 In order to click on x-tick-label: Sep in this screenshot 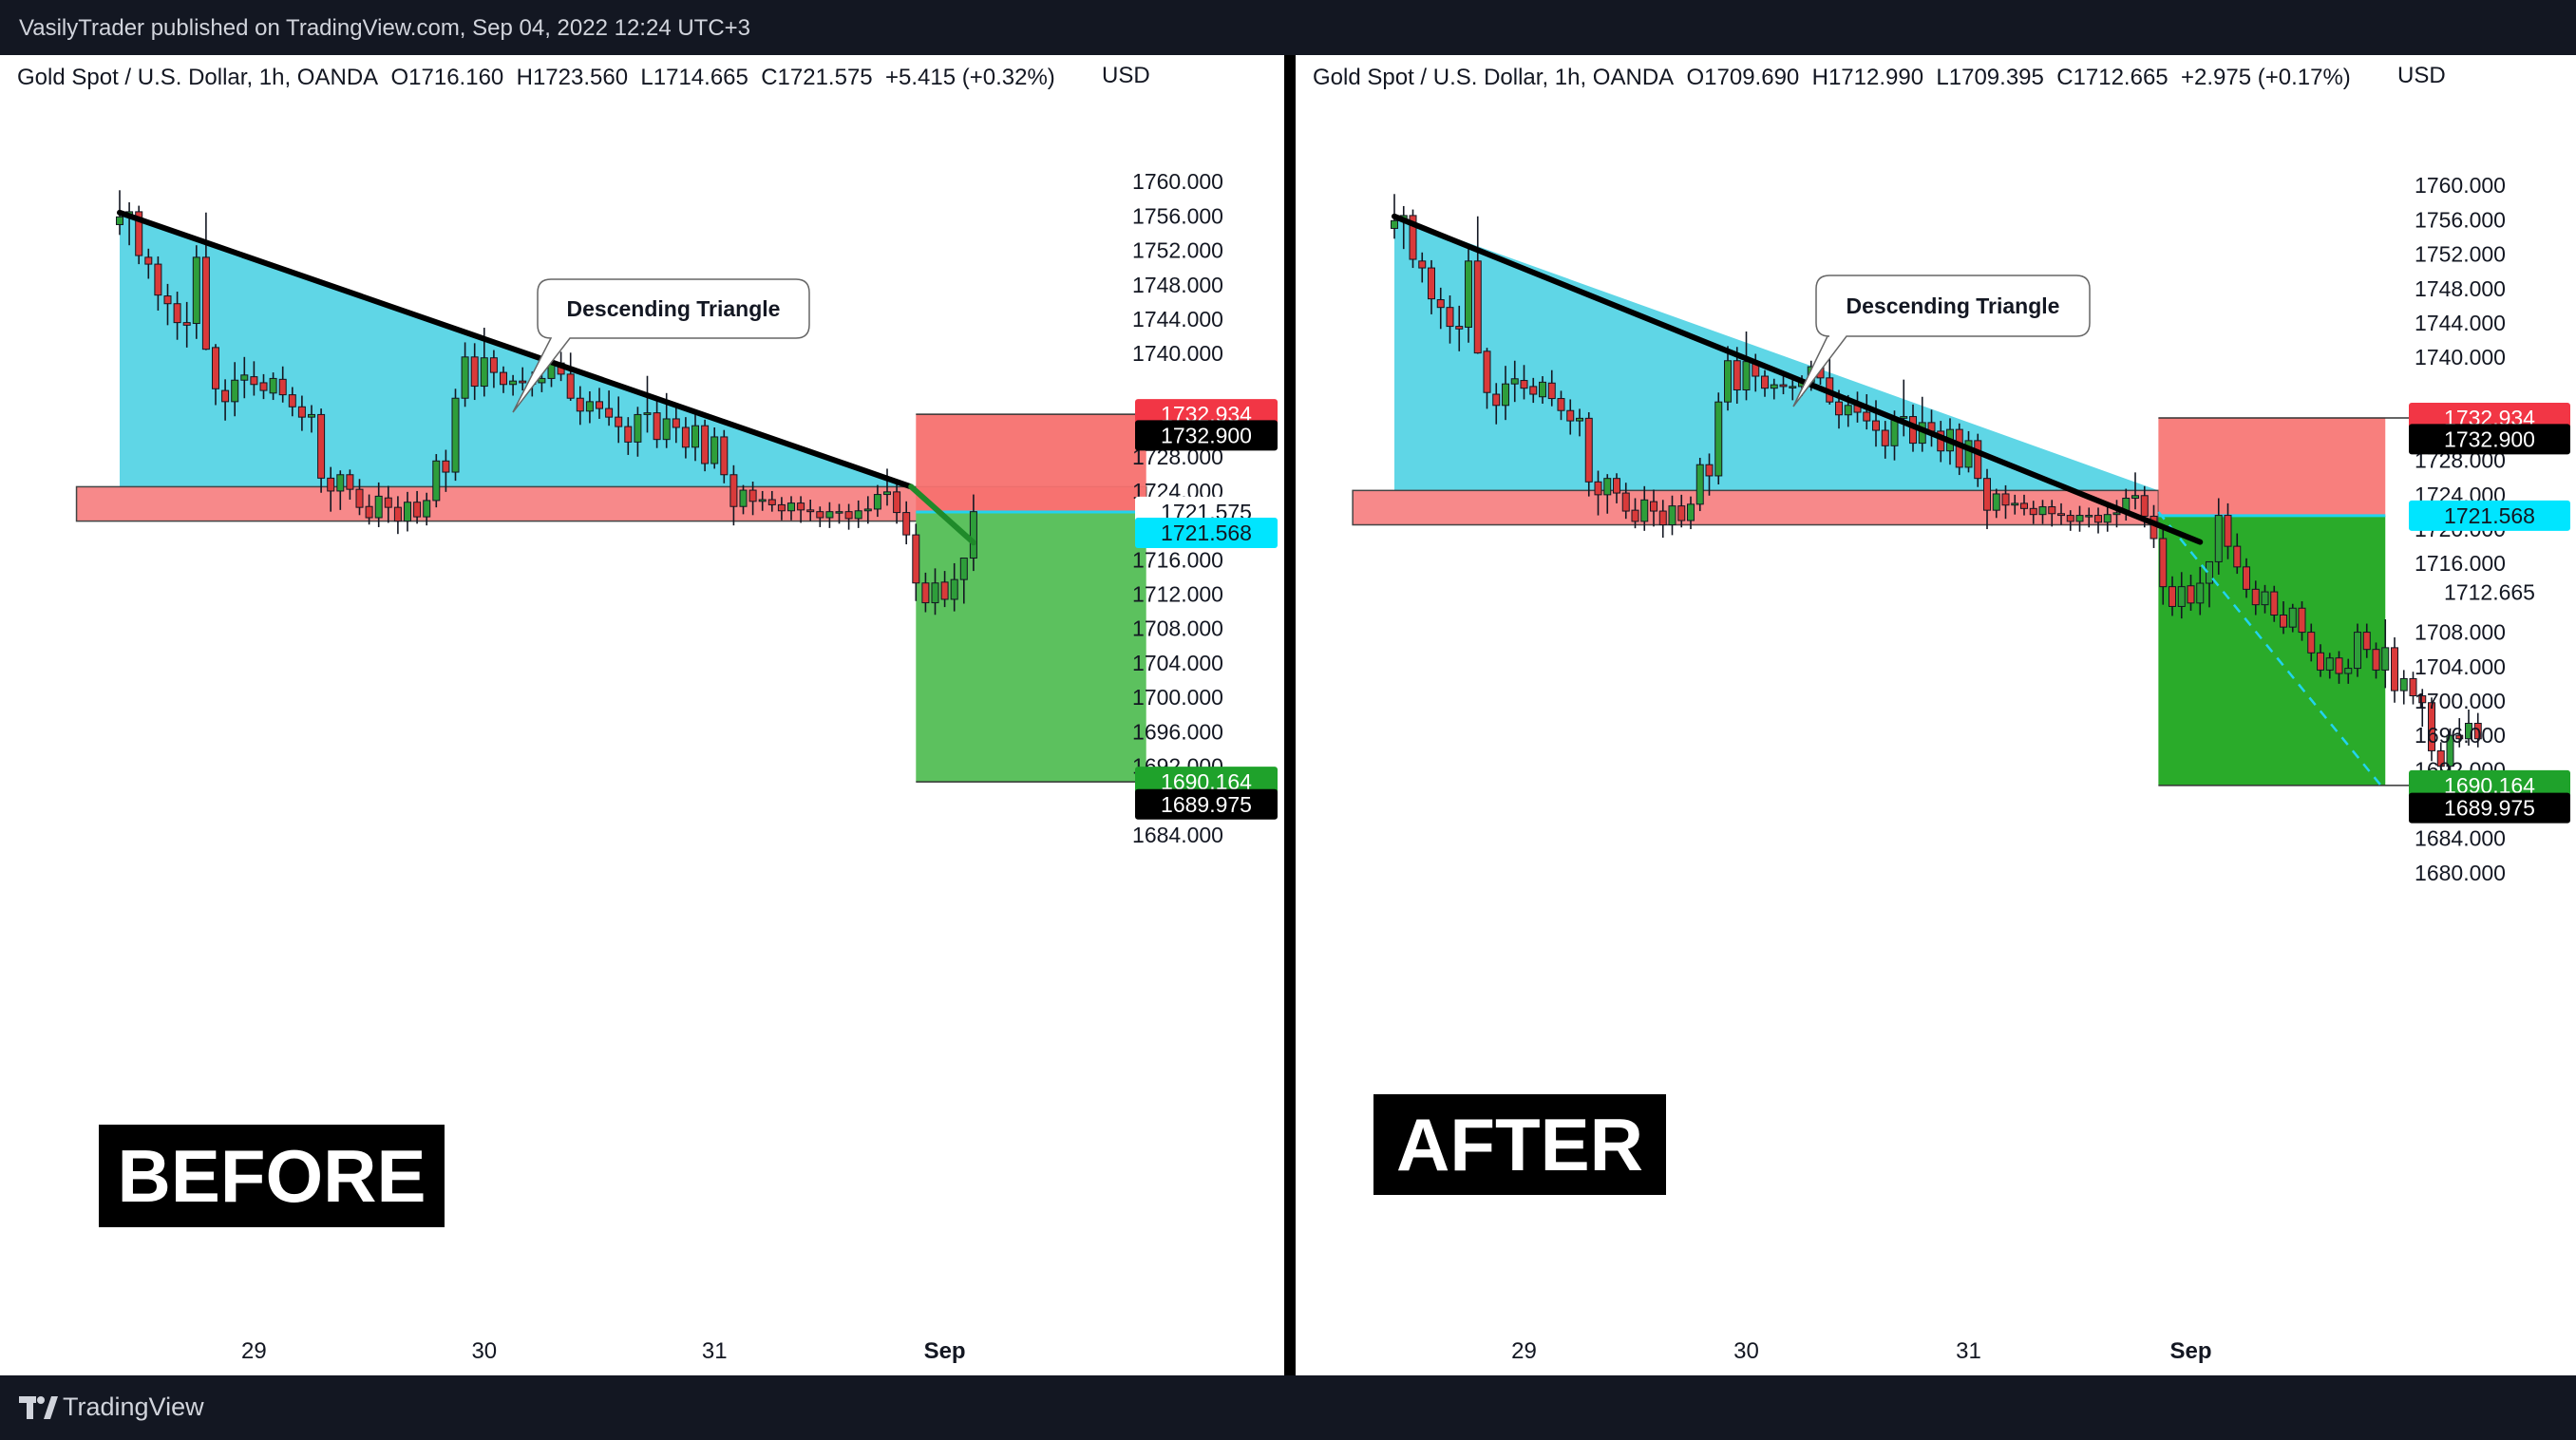, I will do `click(945, 1351)`.